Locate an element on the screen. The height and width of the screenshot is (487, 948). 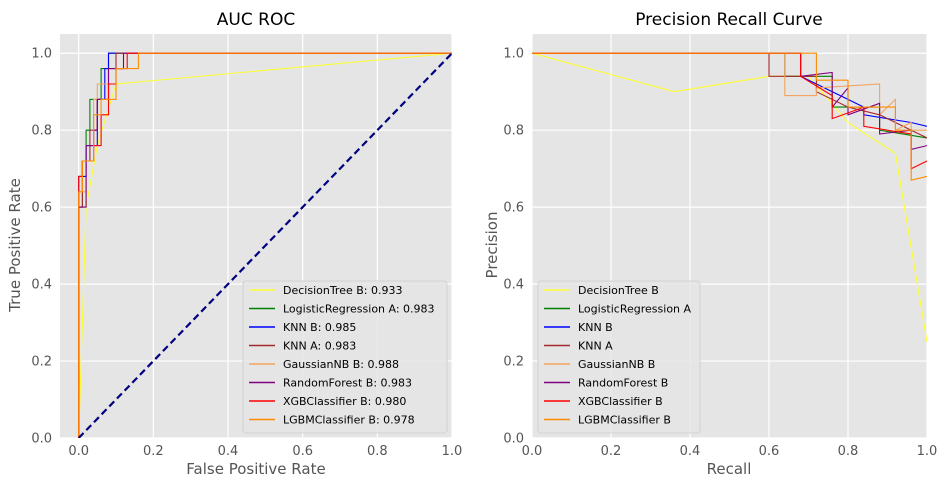
roc-y-tick-label: 1.0 is located at coordinates (41, 54).